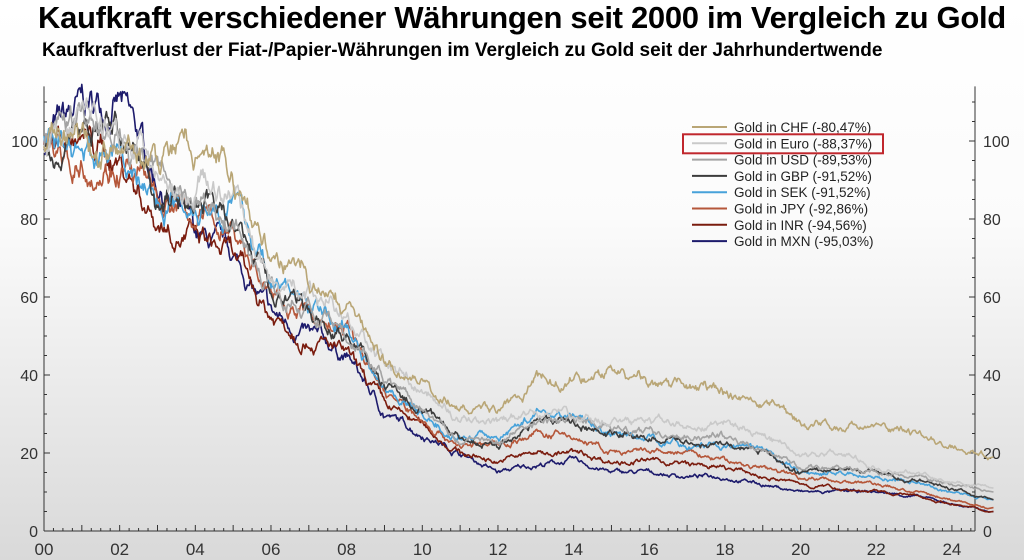 This screenshot has width=1024, height=560. What do you see at coordinates (29, 298) in the screenshot?
I see `y-tick-label-left: 60` at bounding box center [29, 298].